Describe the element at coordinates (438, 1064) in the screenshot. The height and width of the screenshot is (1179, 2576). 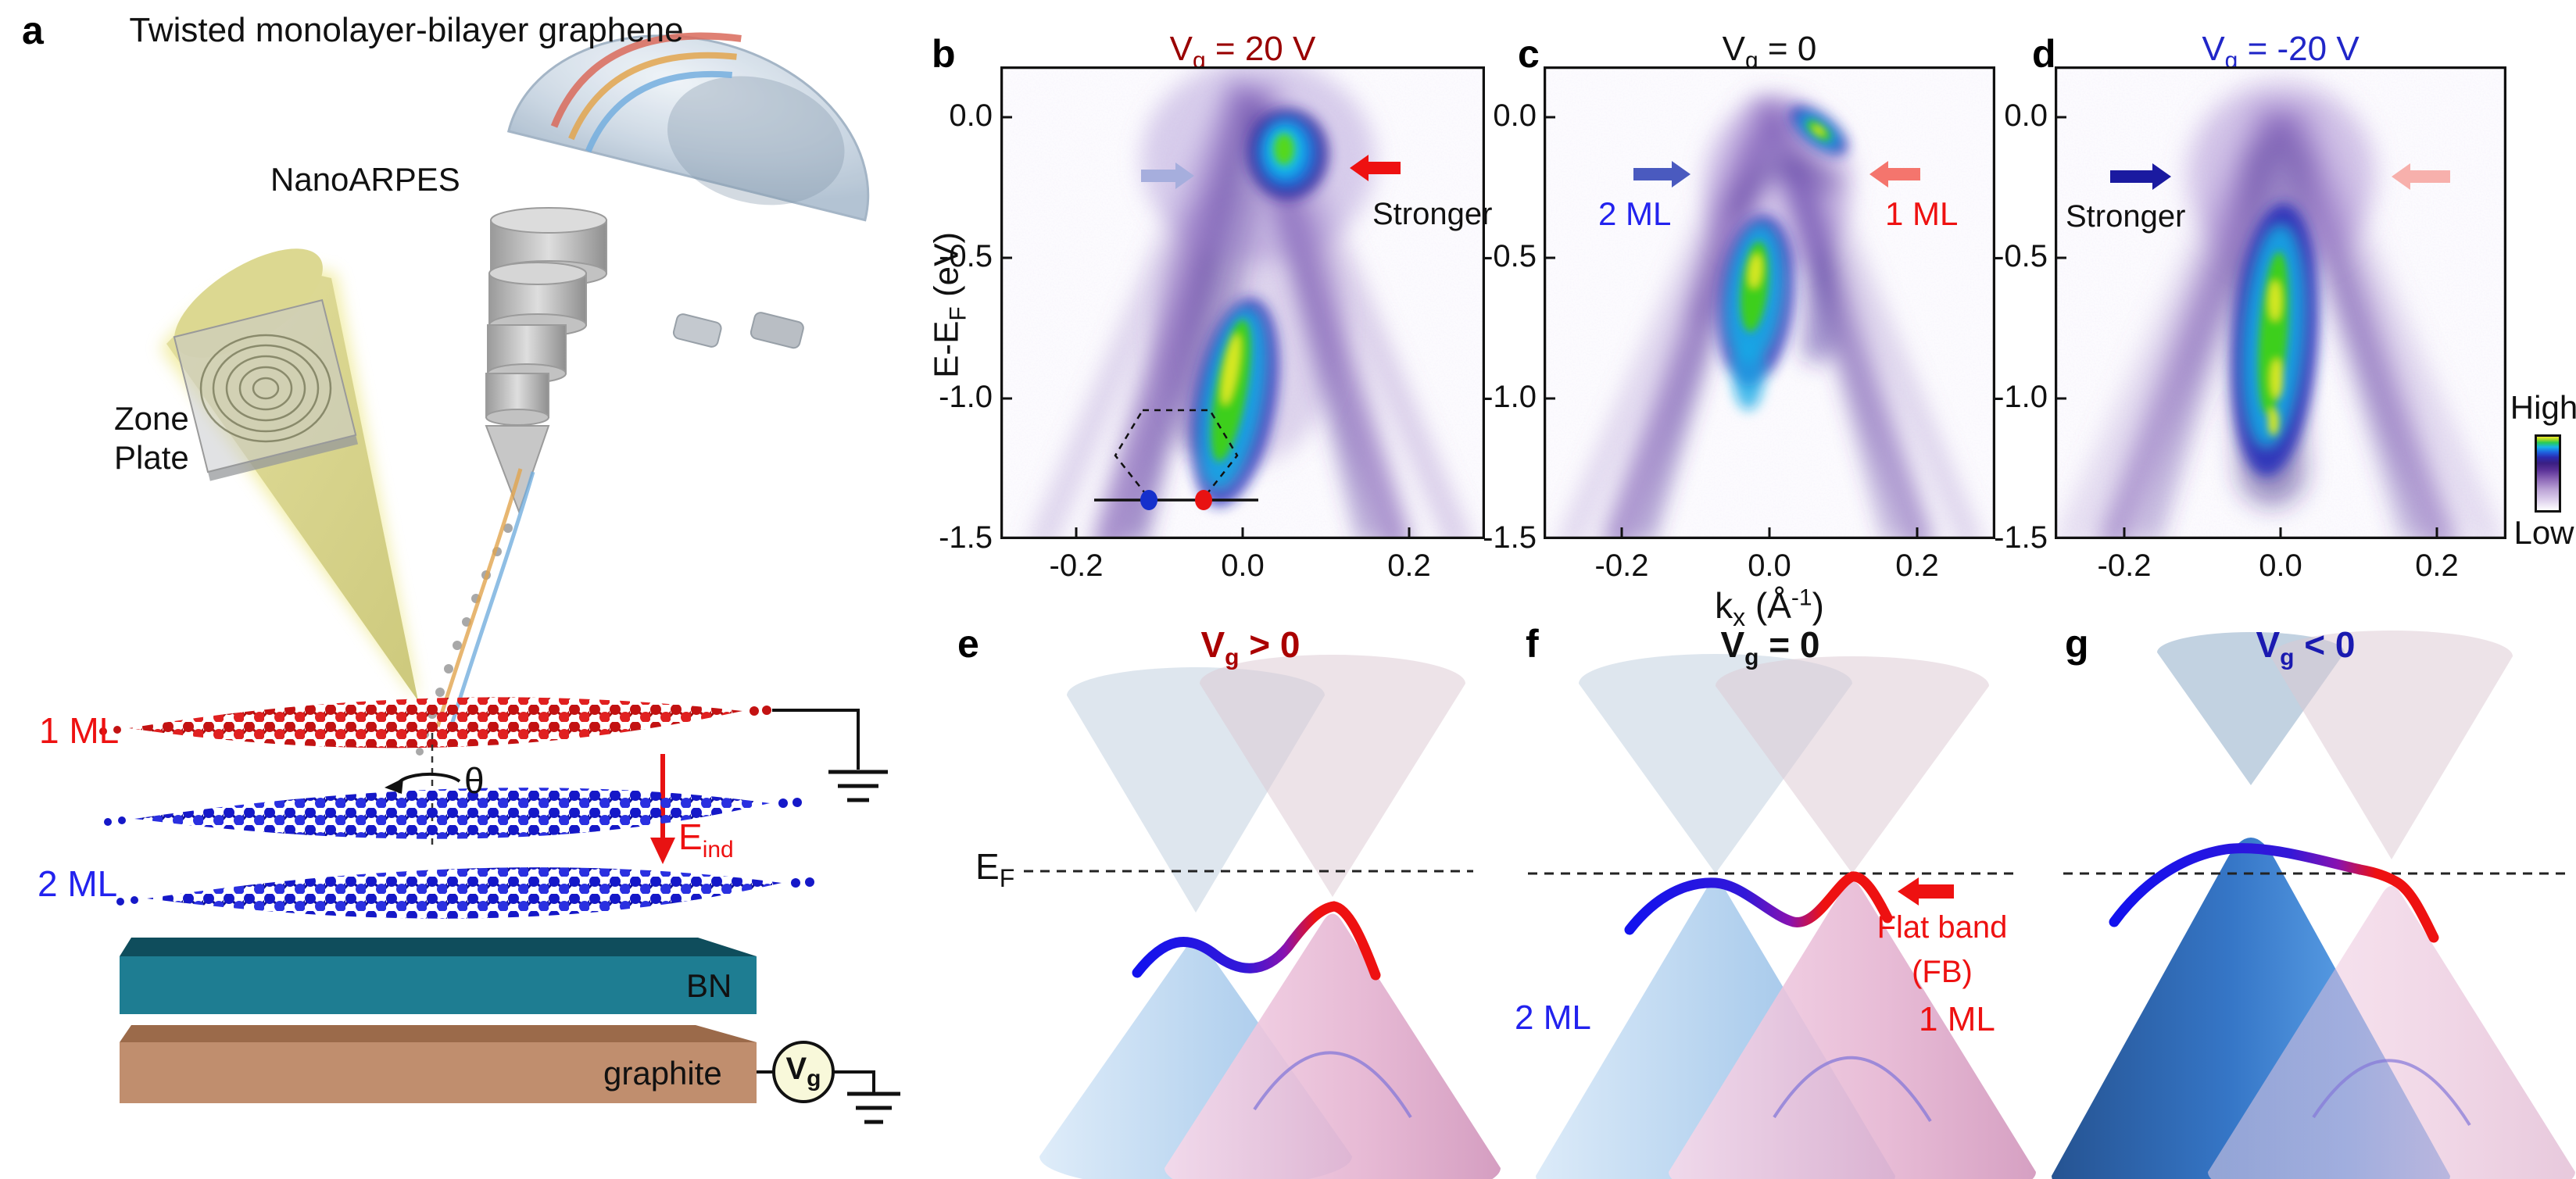
I see `graphite-slab` at that location.